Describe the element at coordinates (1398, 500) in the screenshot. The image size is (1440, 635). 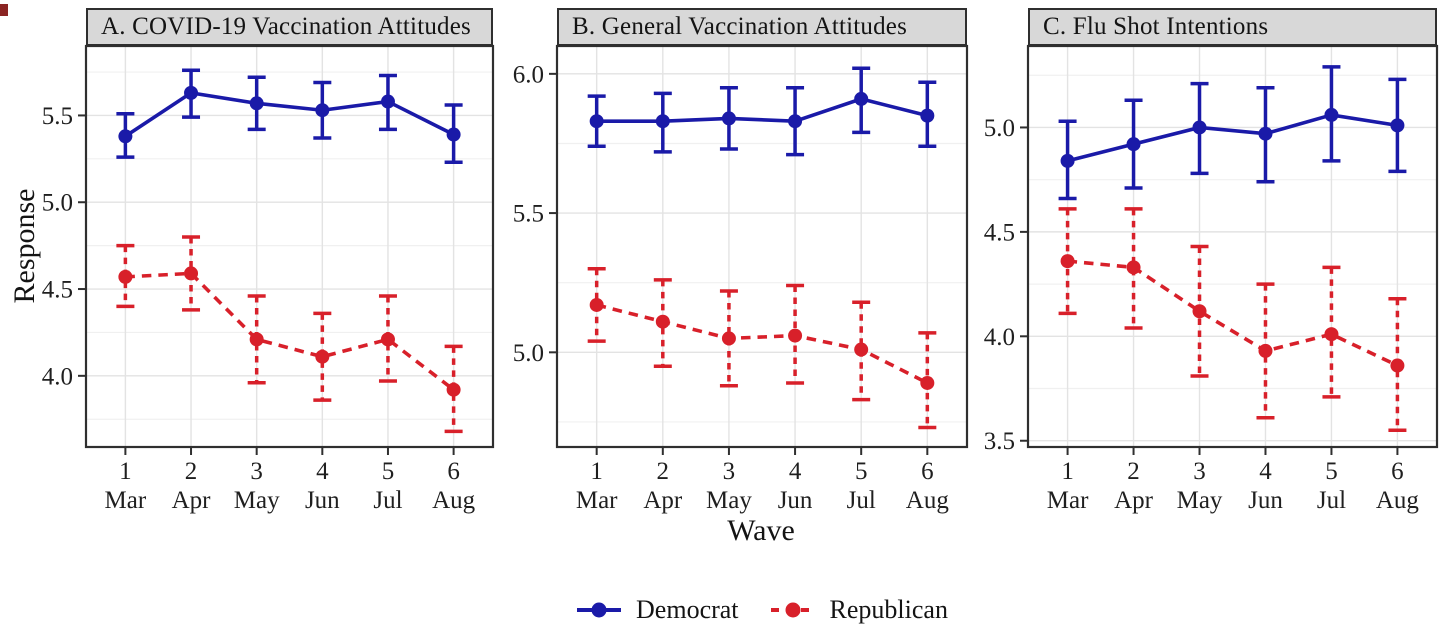
I see `panel-c-xtick-month: Aug` at that location.